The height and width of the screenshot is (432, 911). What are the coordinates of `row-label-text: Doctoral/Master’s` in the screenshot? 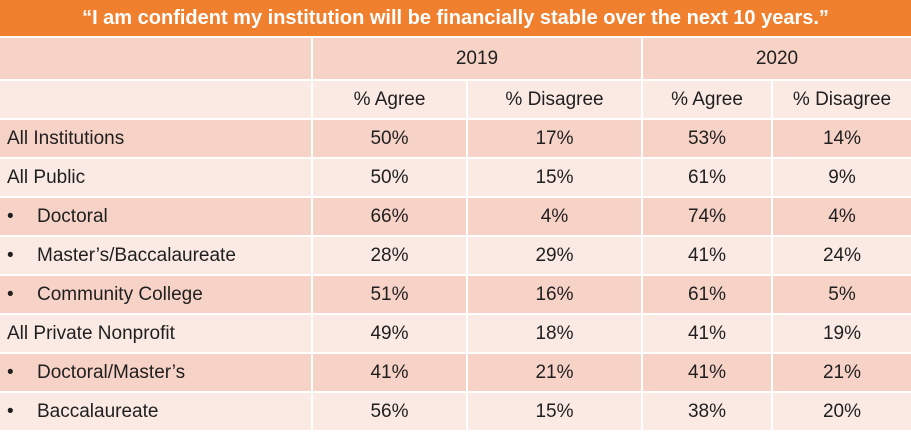 It's located at (111, 372).